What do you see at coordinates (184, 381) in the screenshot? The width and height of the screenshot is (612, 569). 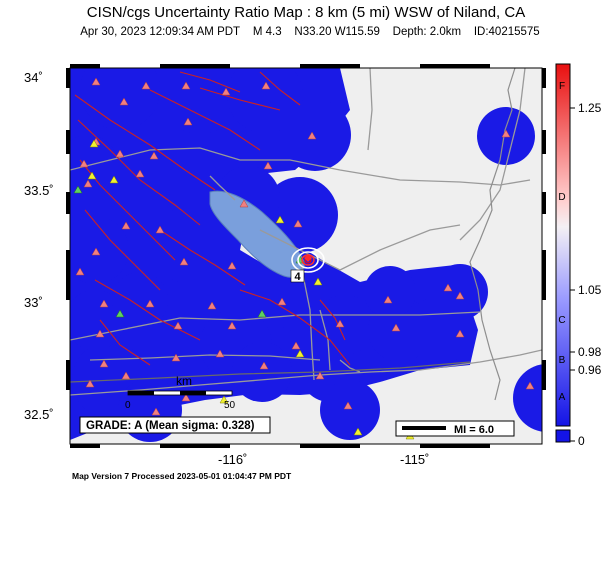 I see `scale-bar-unit: km` at bounding box center [184, 381].